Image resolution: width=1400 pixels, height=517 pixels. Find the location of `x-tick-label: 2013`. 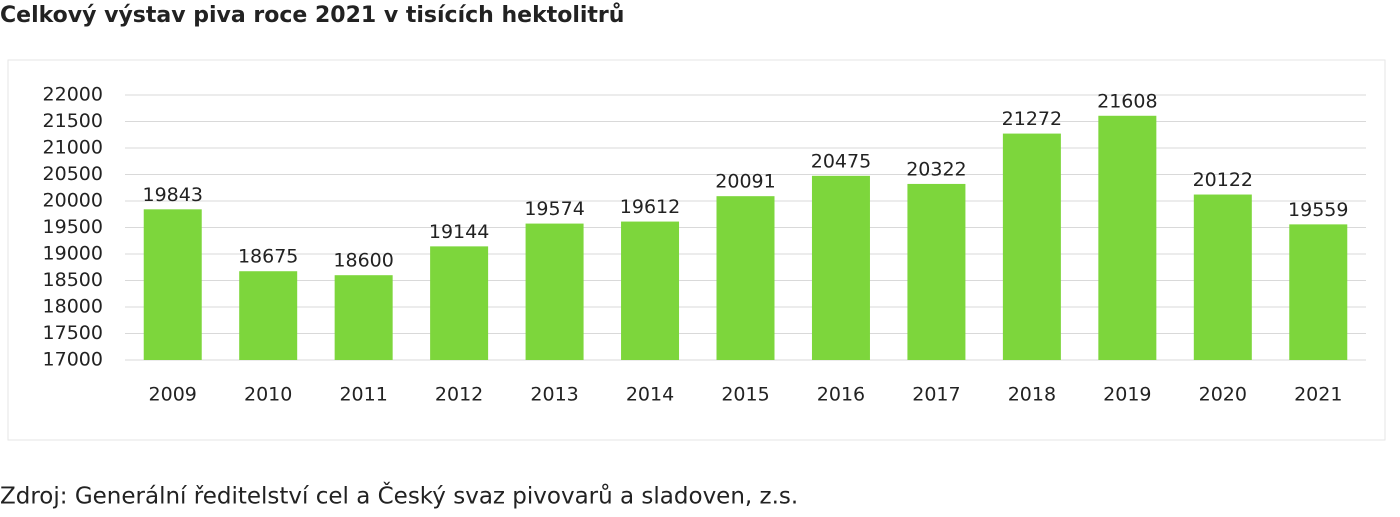

x-tick-label: 2013 is located at coordinates (554, 395).